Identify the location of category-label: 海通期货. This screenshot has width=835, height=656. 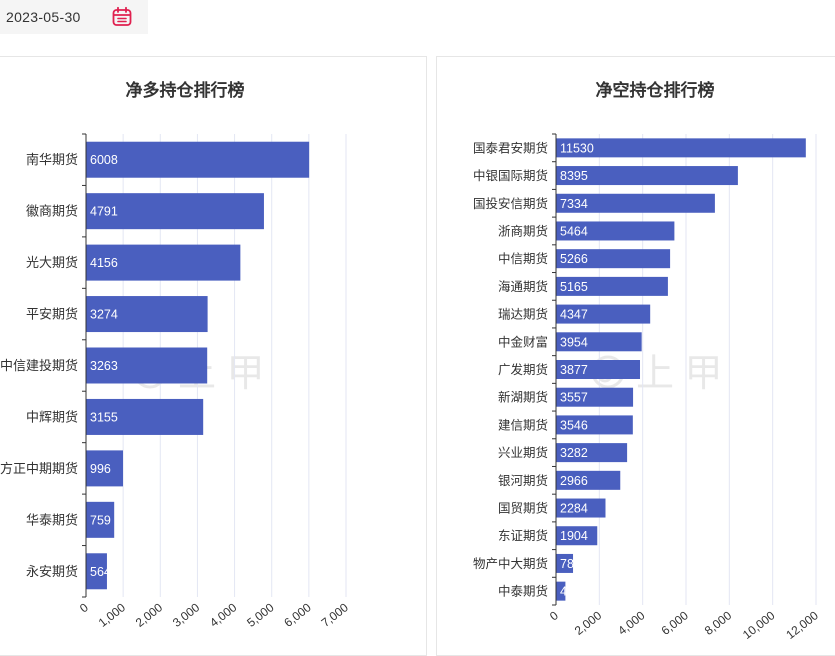
(523, 286).